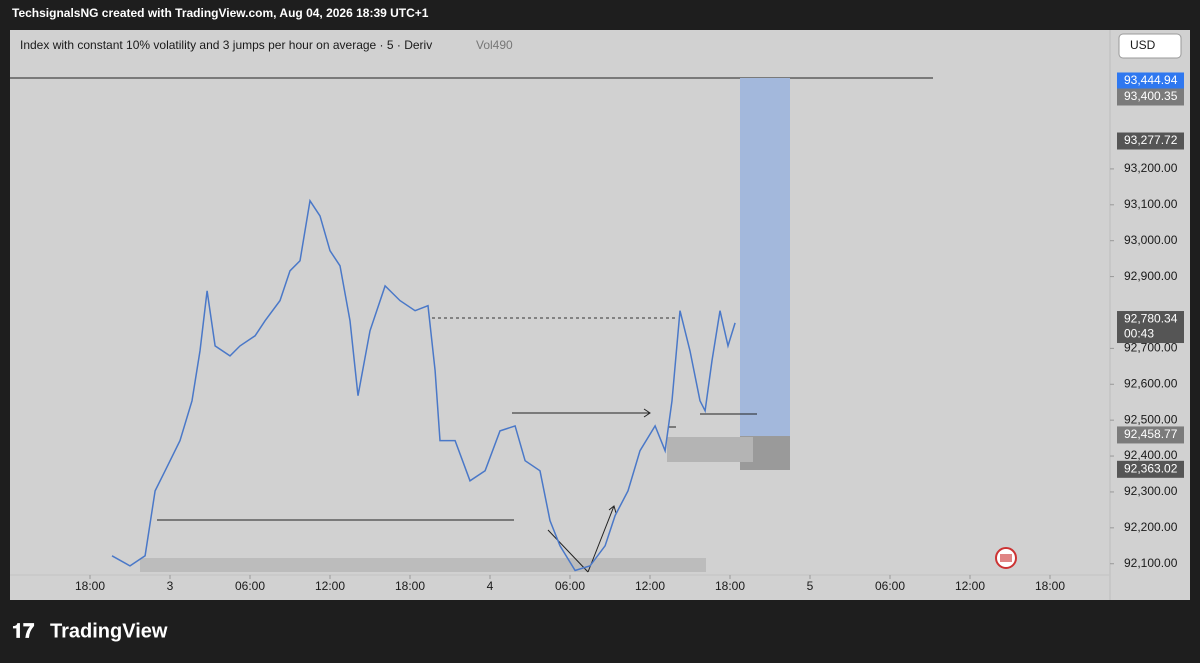 This screenshot has width=1200, height=663. What do you see at coordinates (1006, 558) in the screenshot?
I see `flag-stripes` at bounding box center [1006, 558].